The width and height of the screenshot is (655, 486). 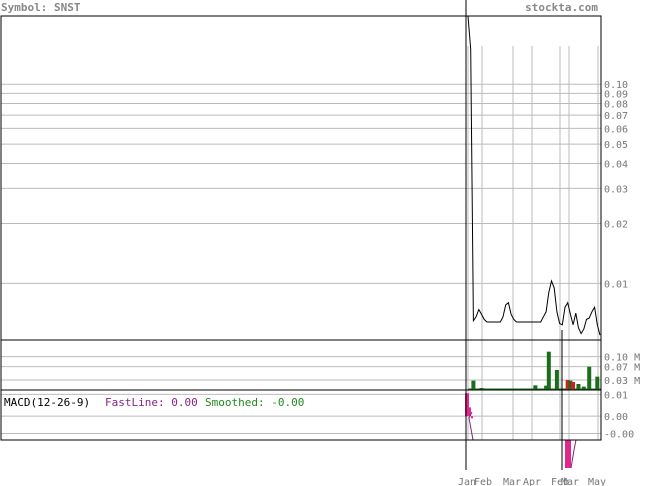 What do you see at coordinates (597, 481) in the screenshot?
I see `x-tick-label: May` at bounding box center [597, 481].